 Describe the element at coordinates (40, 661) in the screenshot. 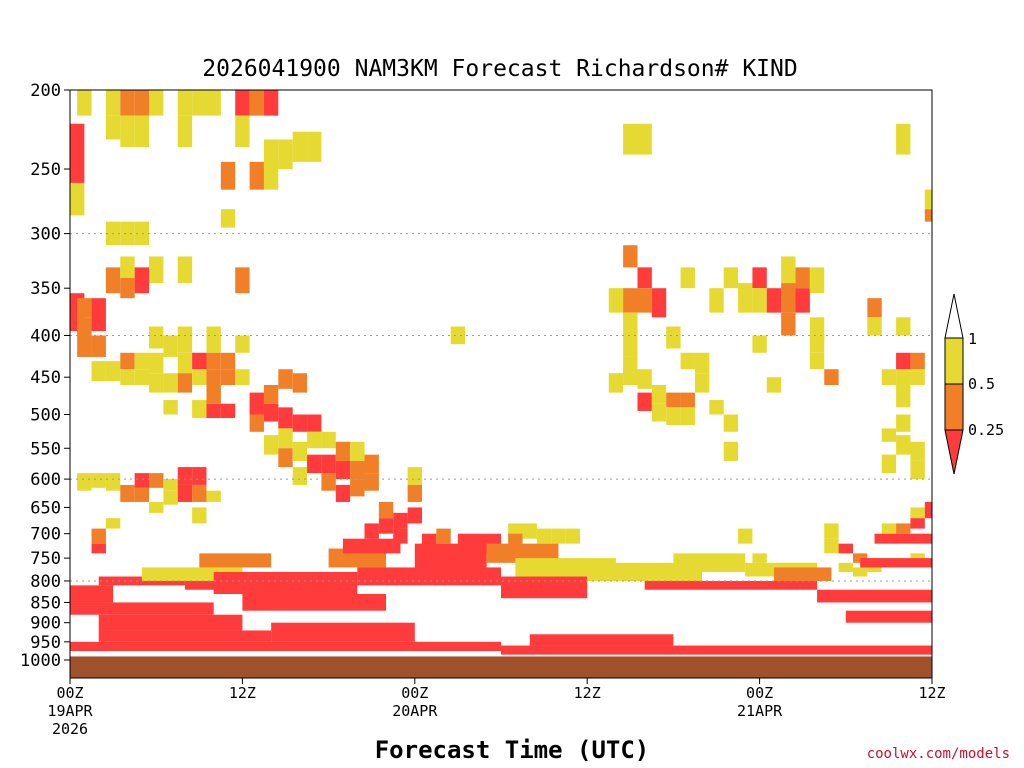

I see `y-tick-label: 1000` at that location.